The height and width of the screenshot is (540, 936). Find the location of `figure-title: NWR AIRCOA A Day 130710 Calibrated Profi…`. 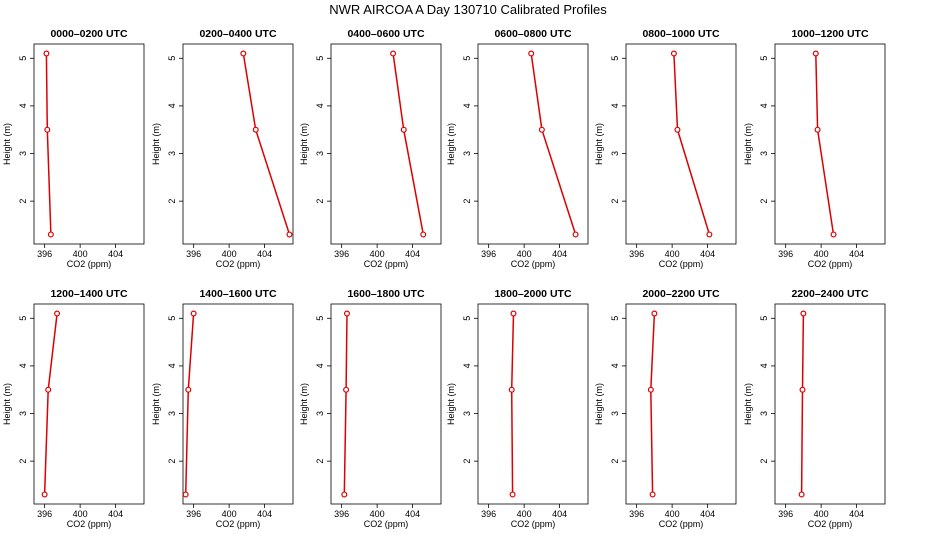

figure-title: NWR AIRCOA A Day 130710 Calibrated Profi… is located at coordinates (468, 9).